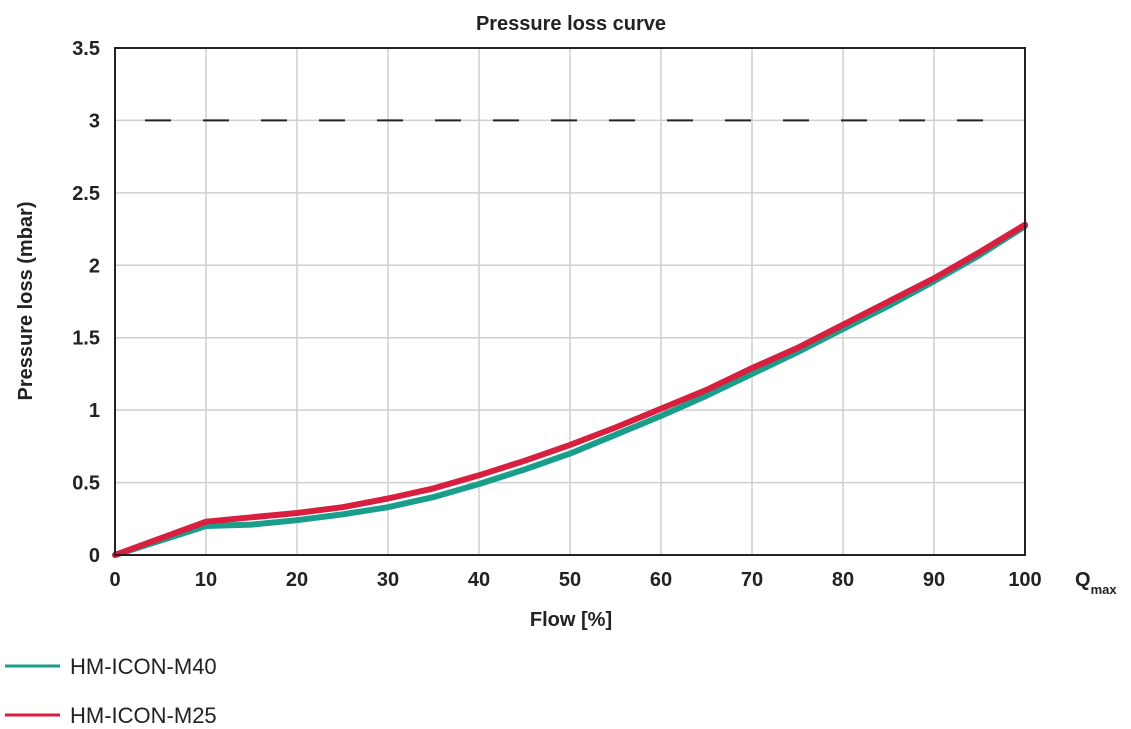 Image resolution: width=1131 pixels, height=729 pixels. I want to click on legend: HM-ICON-M40 HM-ICON-M25, so click(111, 691).